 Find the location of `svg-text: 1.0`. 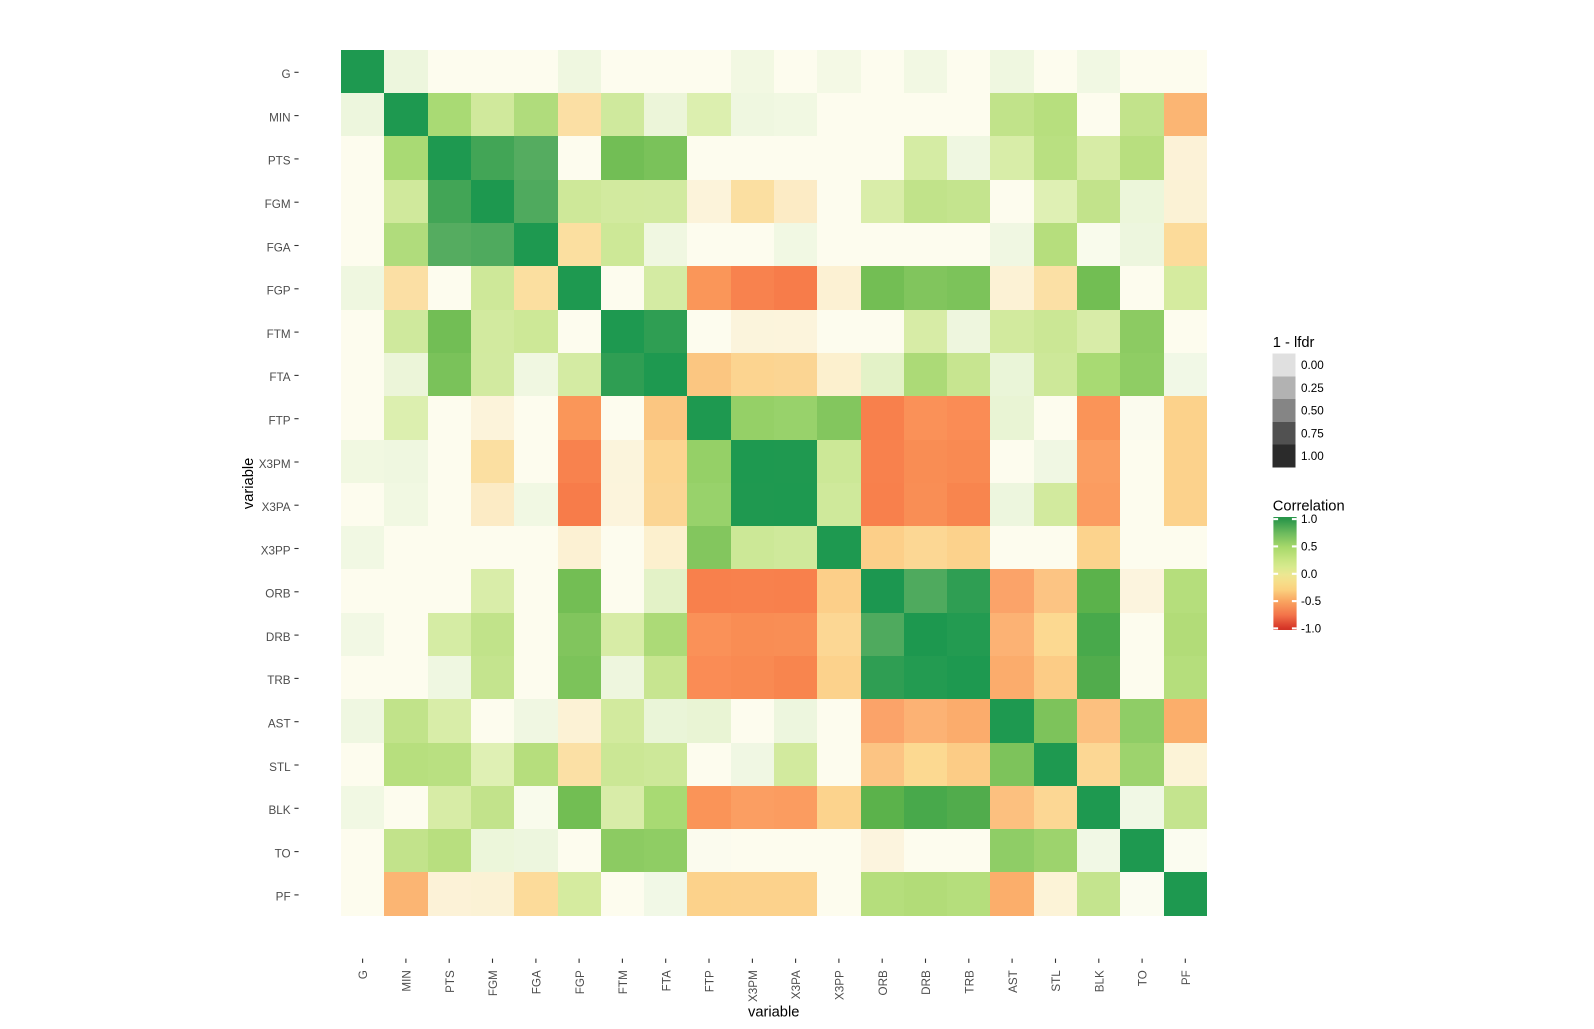

svg-text: 1.0 is located at coordinates (1309, 519).